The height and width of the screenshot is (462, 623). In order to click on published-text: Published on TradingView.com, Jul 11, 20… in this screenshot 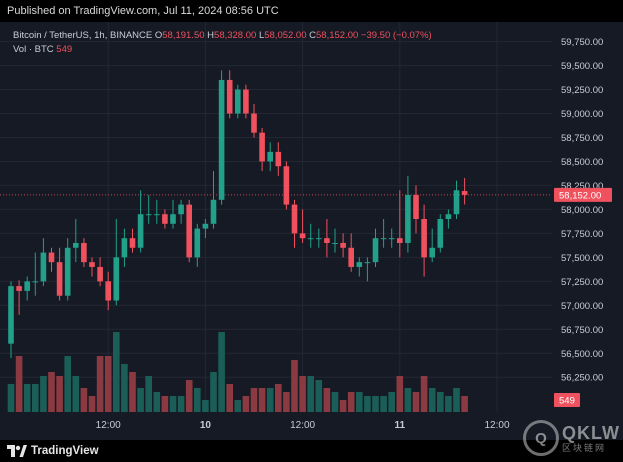, I will do `click(143, 11)`.